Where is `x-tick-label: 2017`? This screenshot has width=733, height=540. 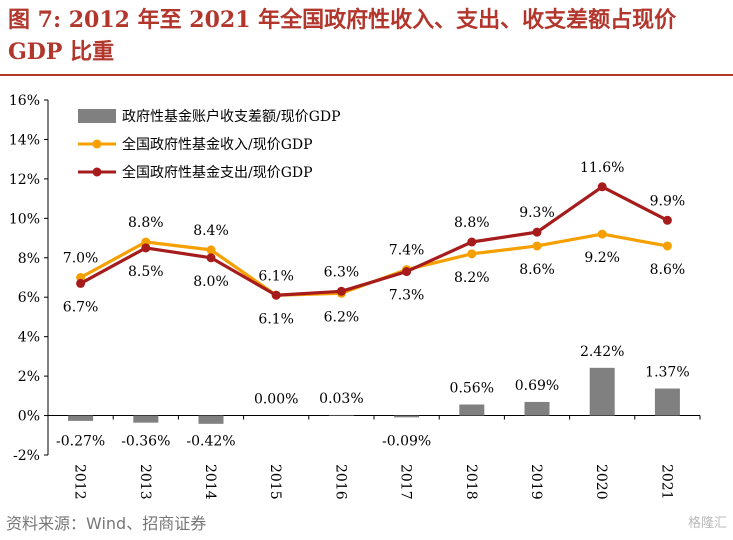 x-tick-label: 2017 is located at coordinates (406, 482).